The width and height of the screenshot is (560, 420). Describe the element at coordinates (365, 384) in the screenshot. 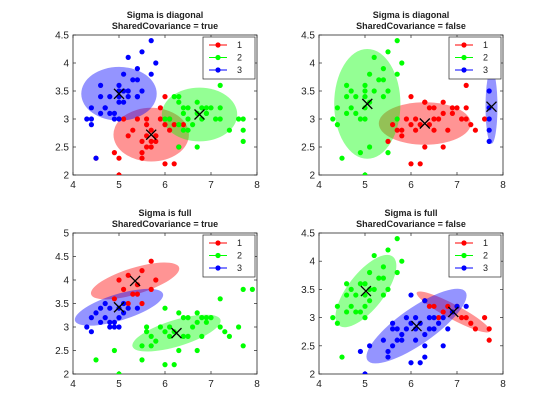

I see `x-tick-label: 5` at that location.